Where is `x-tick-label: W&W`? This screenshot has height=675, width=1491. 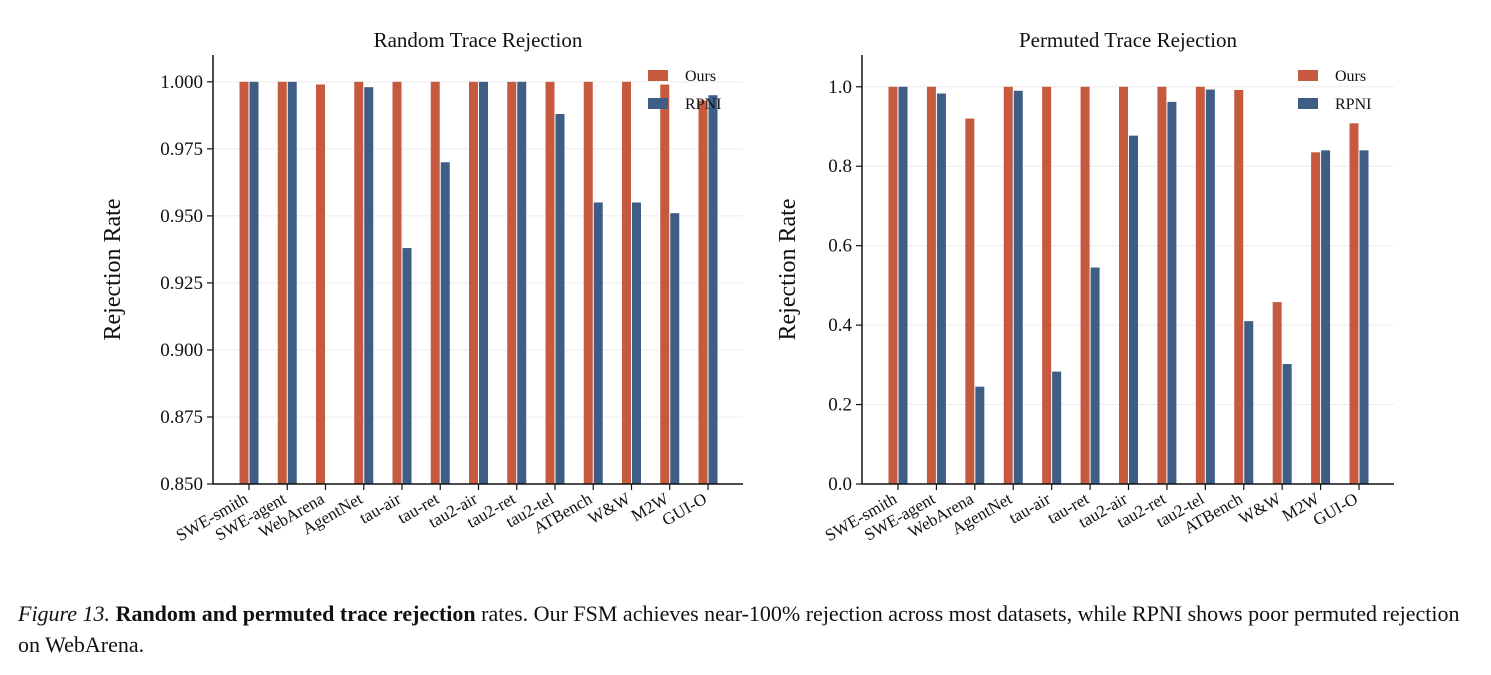
x-tick-label: W&W is located at coordinates (1260, 509).